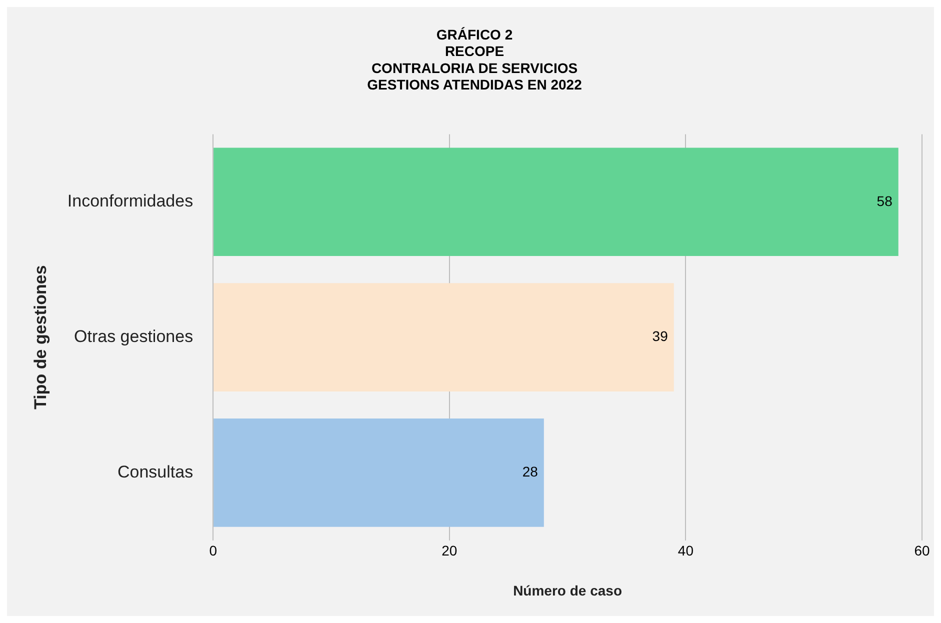  I want to click on data-label: 58, so click(884, 200).